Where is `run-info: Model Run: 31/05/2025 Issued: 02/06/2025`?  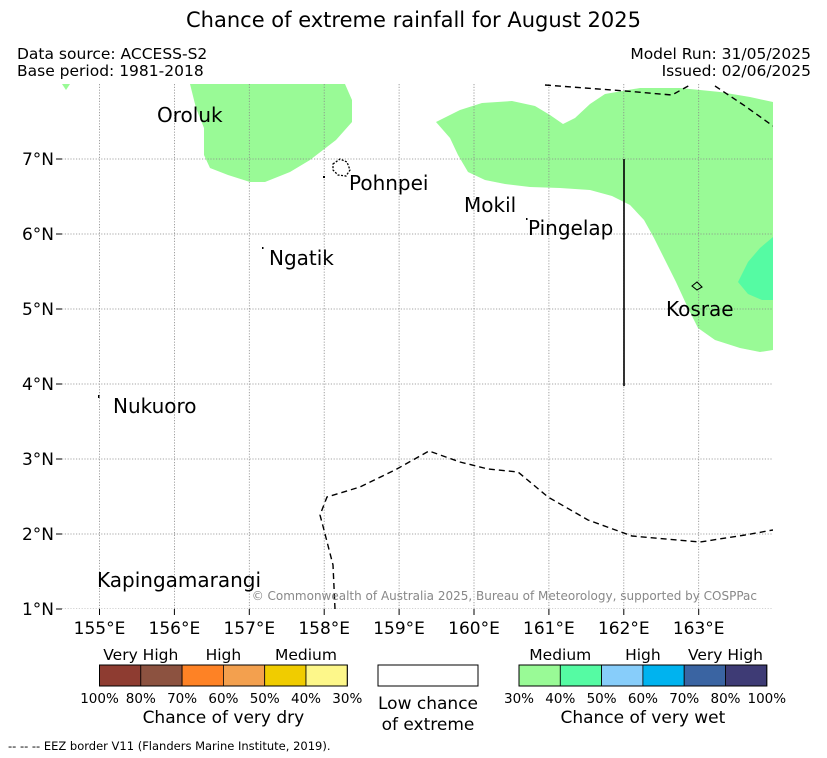
run-info: Model Run: 31/05/2025 Issued: 02/06/2025 is located at coordinates (720, 63).